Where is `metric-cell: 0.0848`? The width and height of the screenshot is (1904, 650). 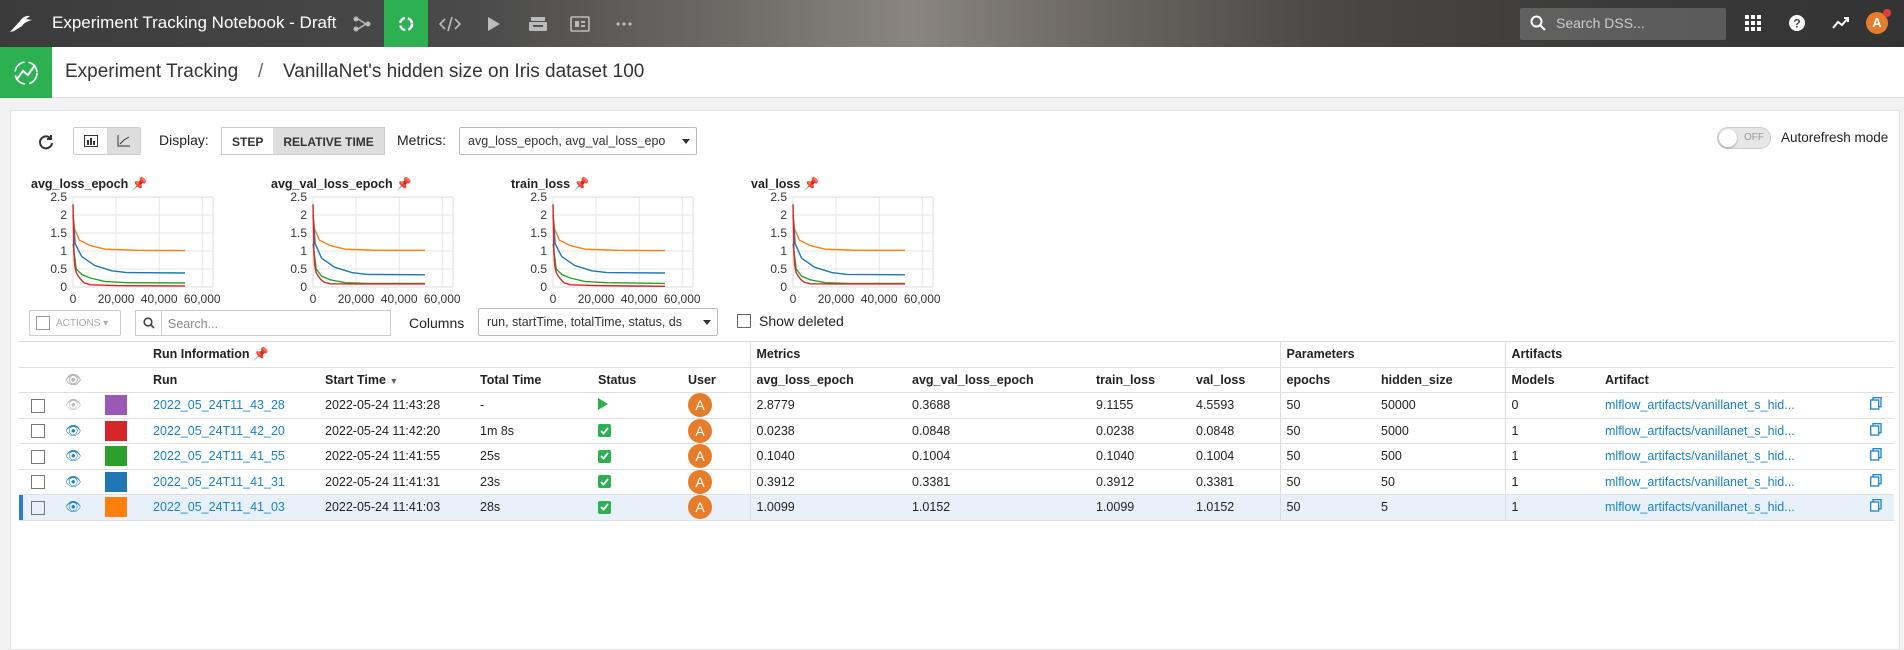 metric-cell: 0.0848 is located at coordinates (1235, 431).